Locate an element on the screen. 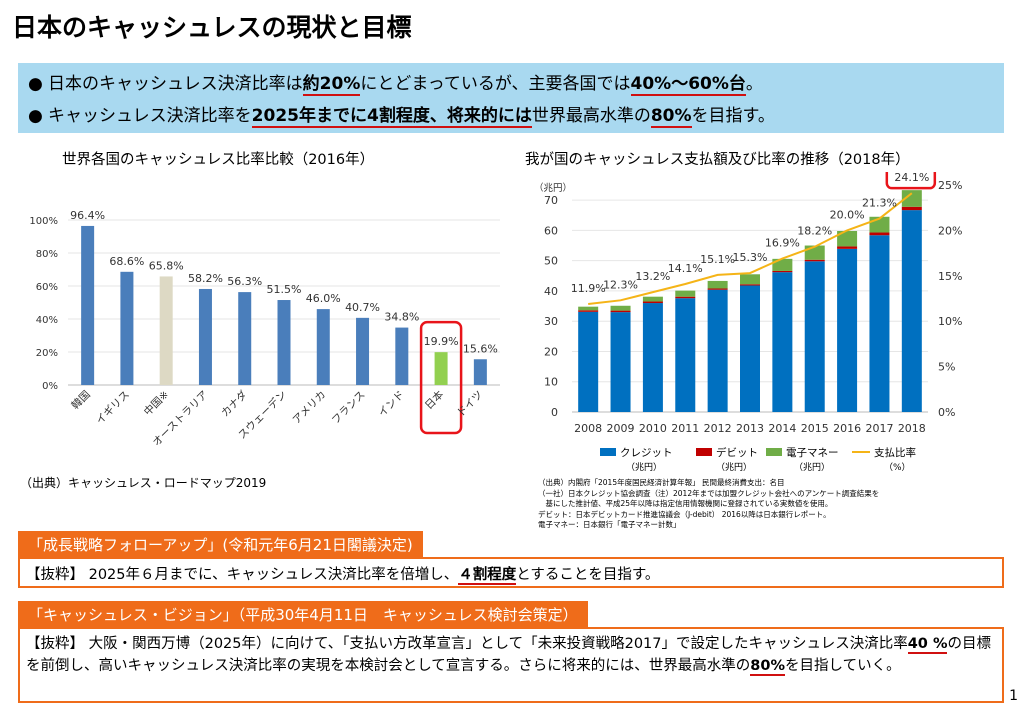  ratio-value-label: 20.0% is located at coordinates (847, 214).